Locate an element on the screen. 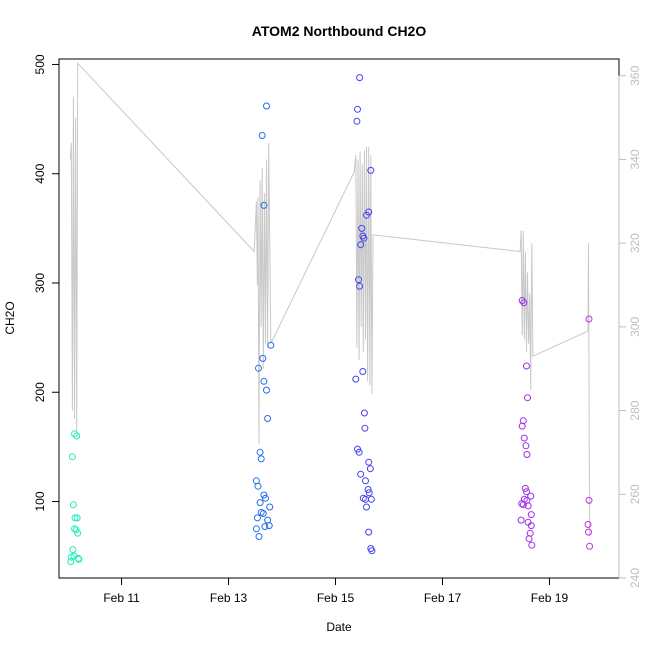 This screenshot has height=650, width=650. right-tick-label: 360 is located at coordinates (635, 75).